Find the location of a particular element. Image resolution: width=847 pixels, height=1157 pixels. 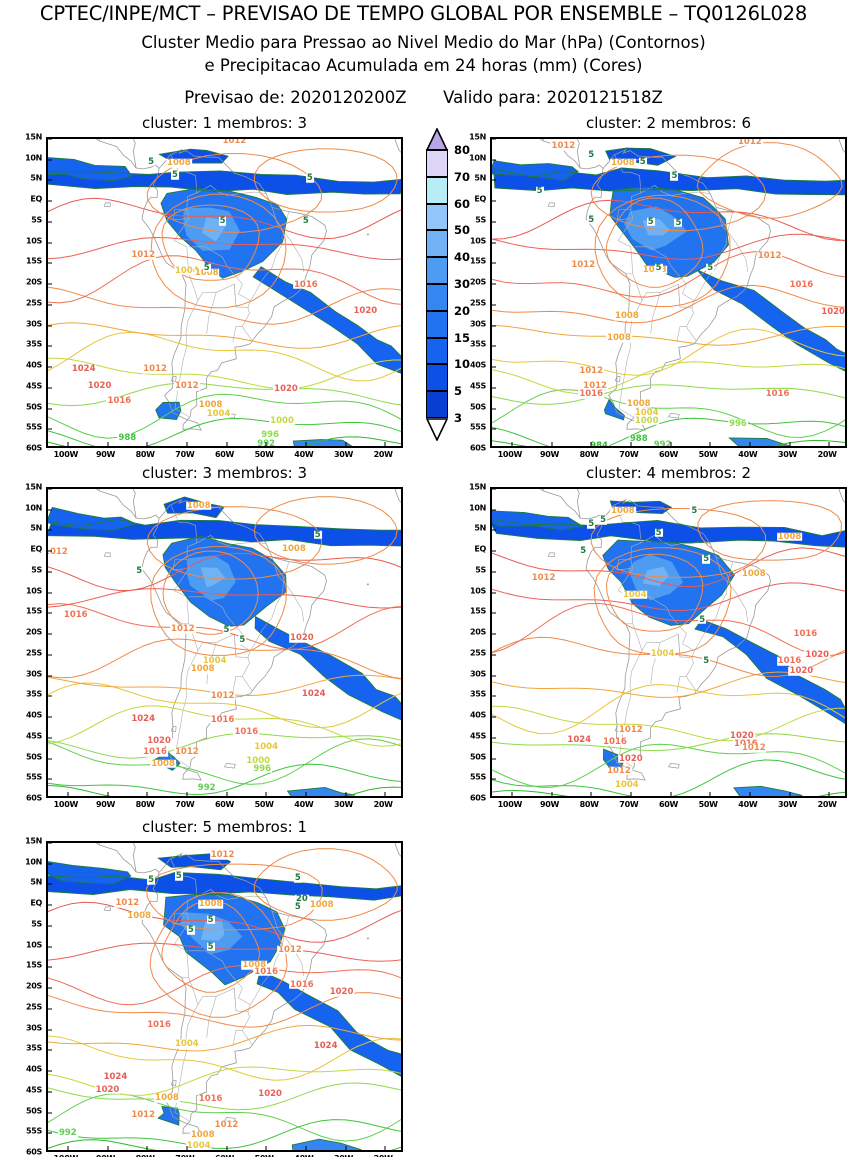

colorbar-tick-label: 5 is located at coordinates (458, 391).